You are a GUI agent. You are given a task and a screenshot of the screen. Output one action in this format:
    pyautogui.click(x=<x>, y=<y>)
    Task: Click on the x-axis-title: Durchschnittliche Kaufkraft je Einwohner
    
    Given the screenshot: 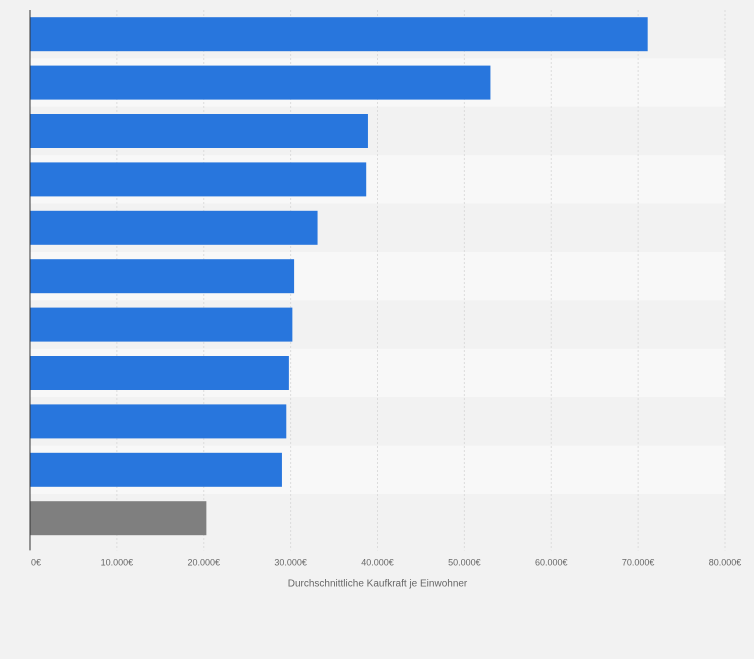 What is the action you would take?
    pyautogui.click(x=378, y=583)
    